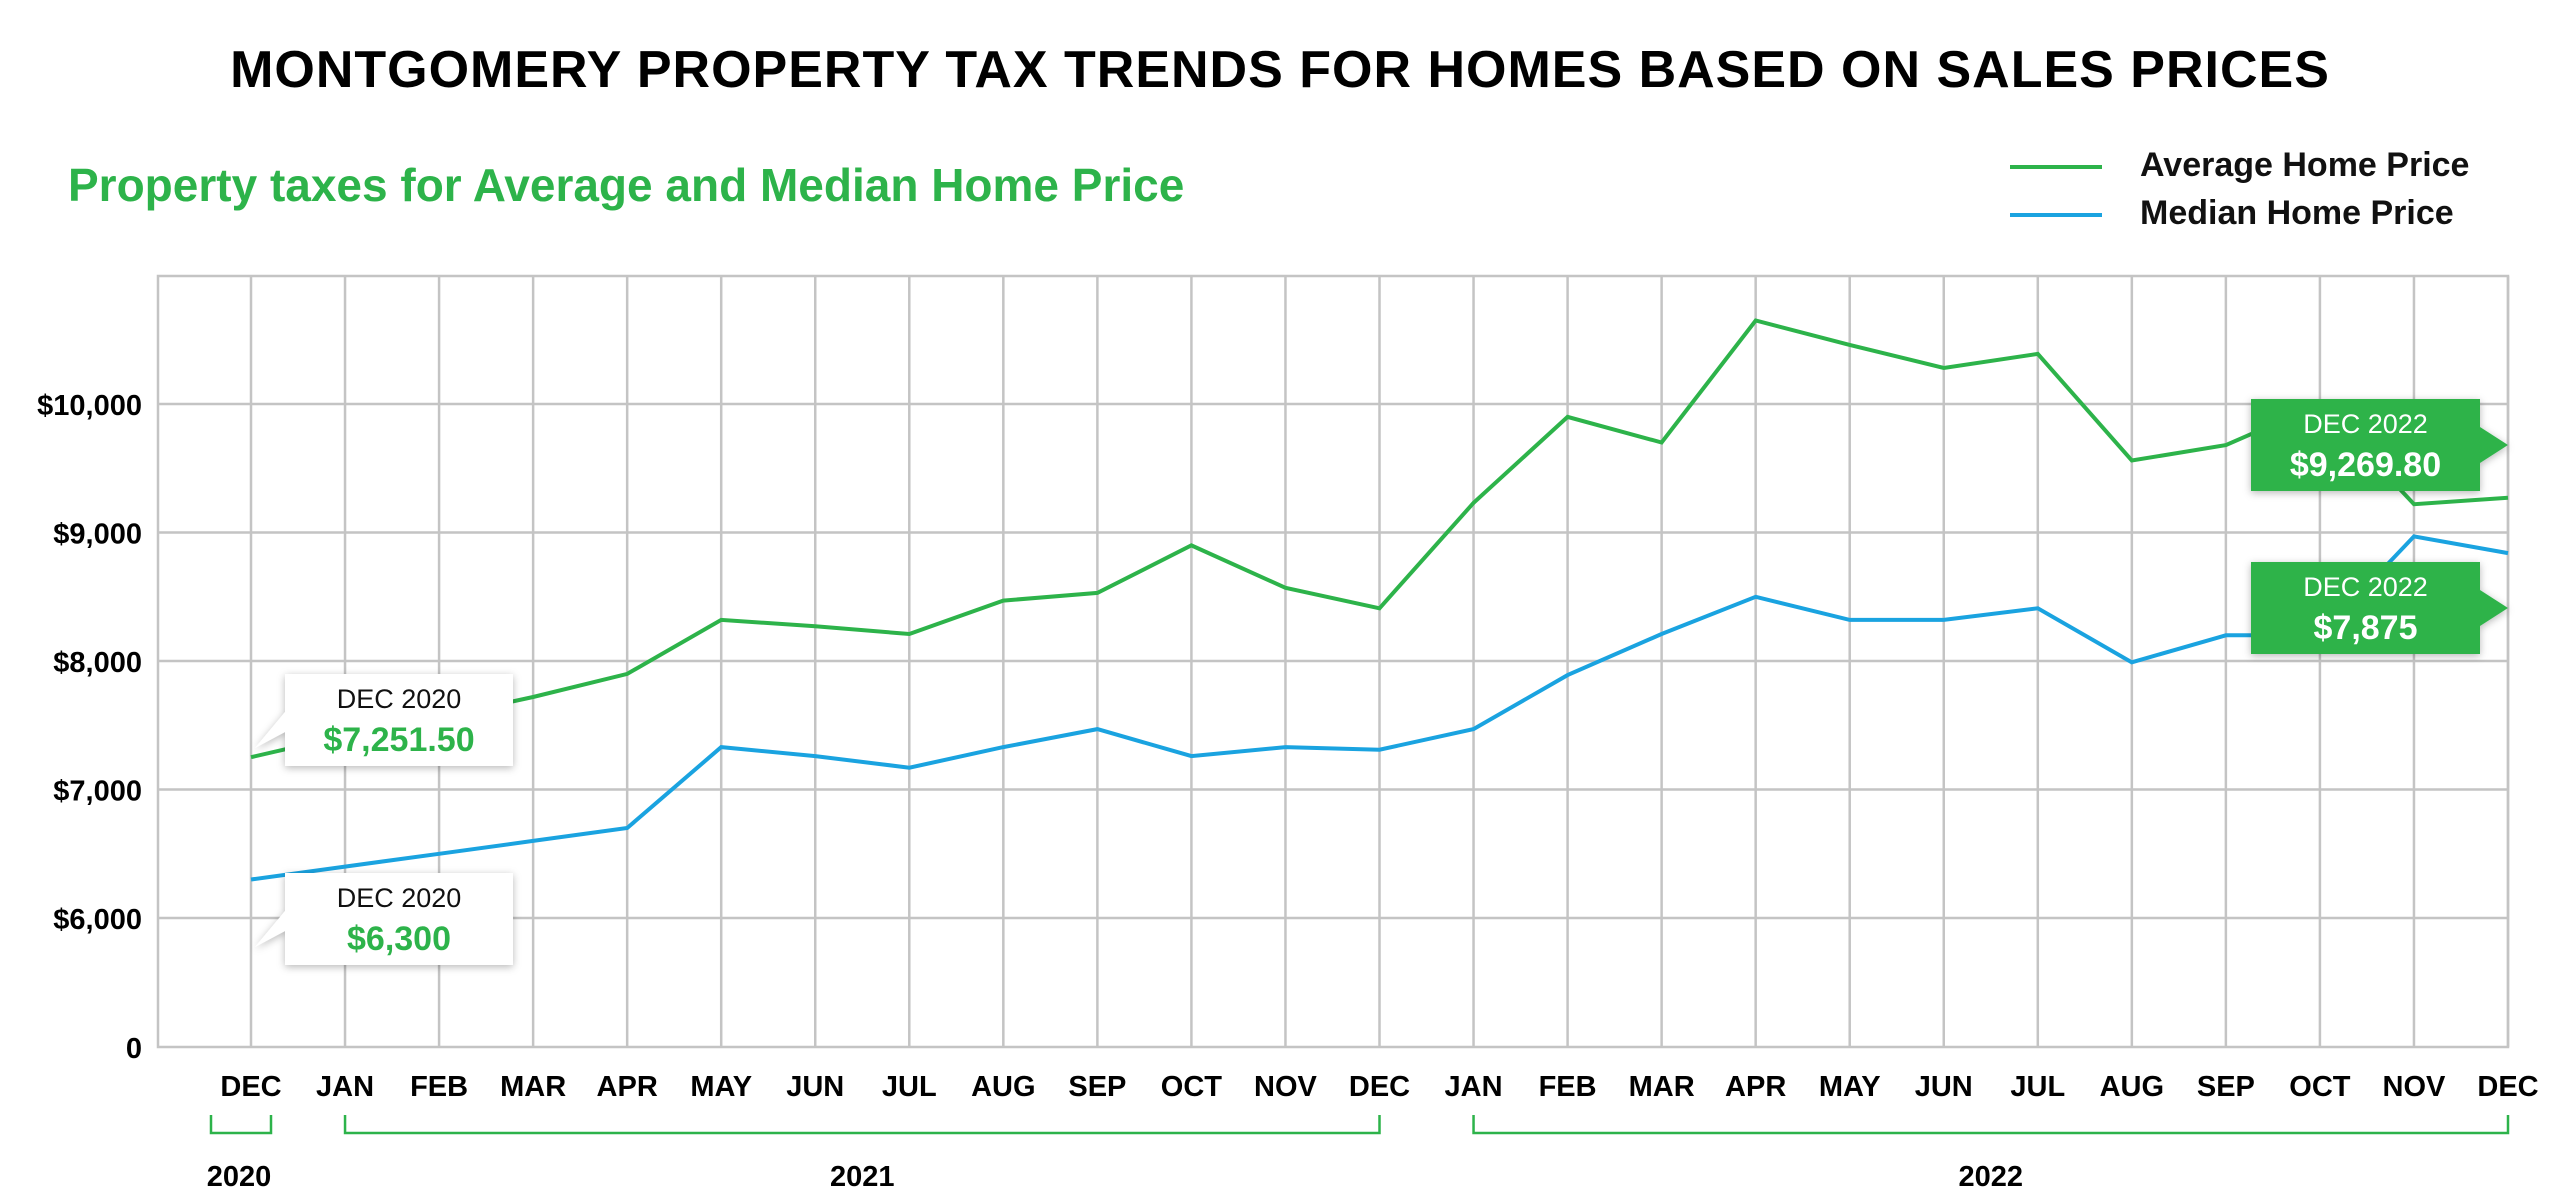  I want to click on callout-dec-2022: DEC 2022 $9,269.80, so click(2379, 445).